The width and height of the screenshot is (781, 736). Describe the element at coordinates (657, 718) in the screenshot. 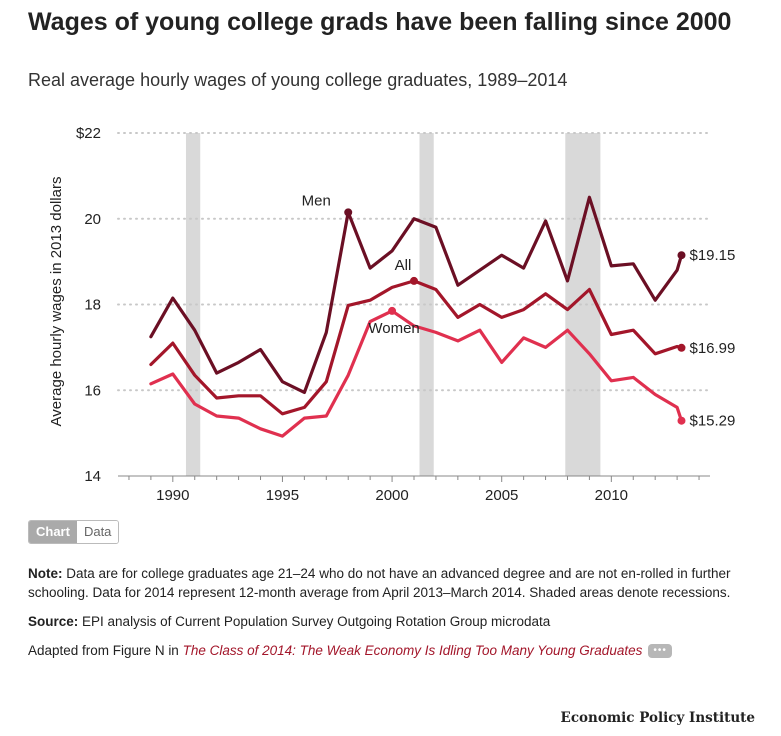

I see `footer-brand: Economic Policy Institute` at that location.